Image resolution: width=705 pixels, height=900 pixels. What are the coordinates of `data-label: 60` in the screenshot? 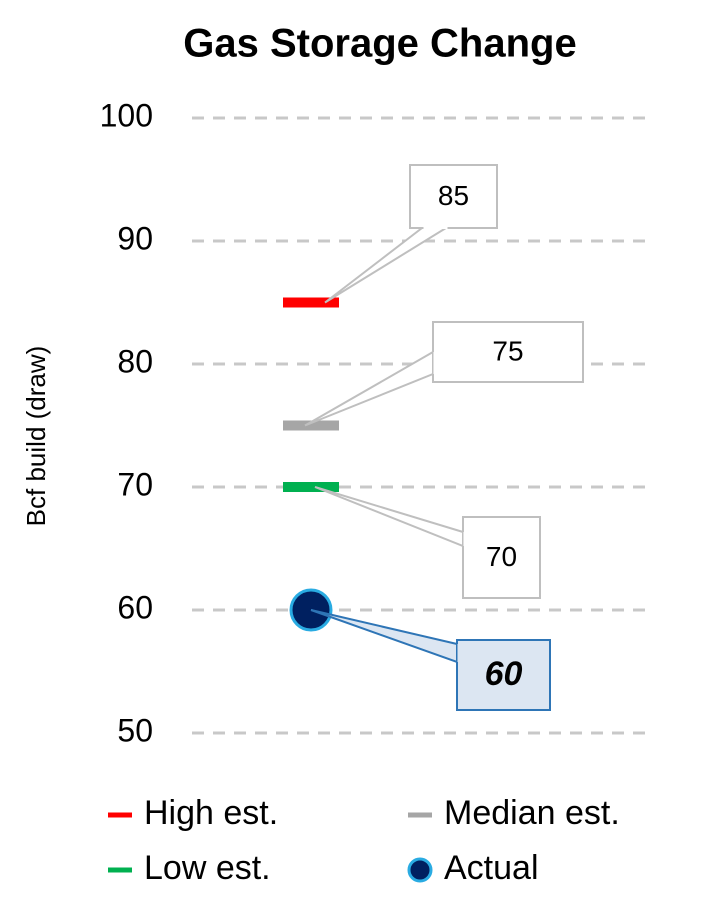 It's located at (504, 674).